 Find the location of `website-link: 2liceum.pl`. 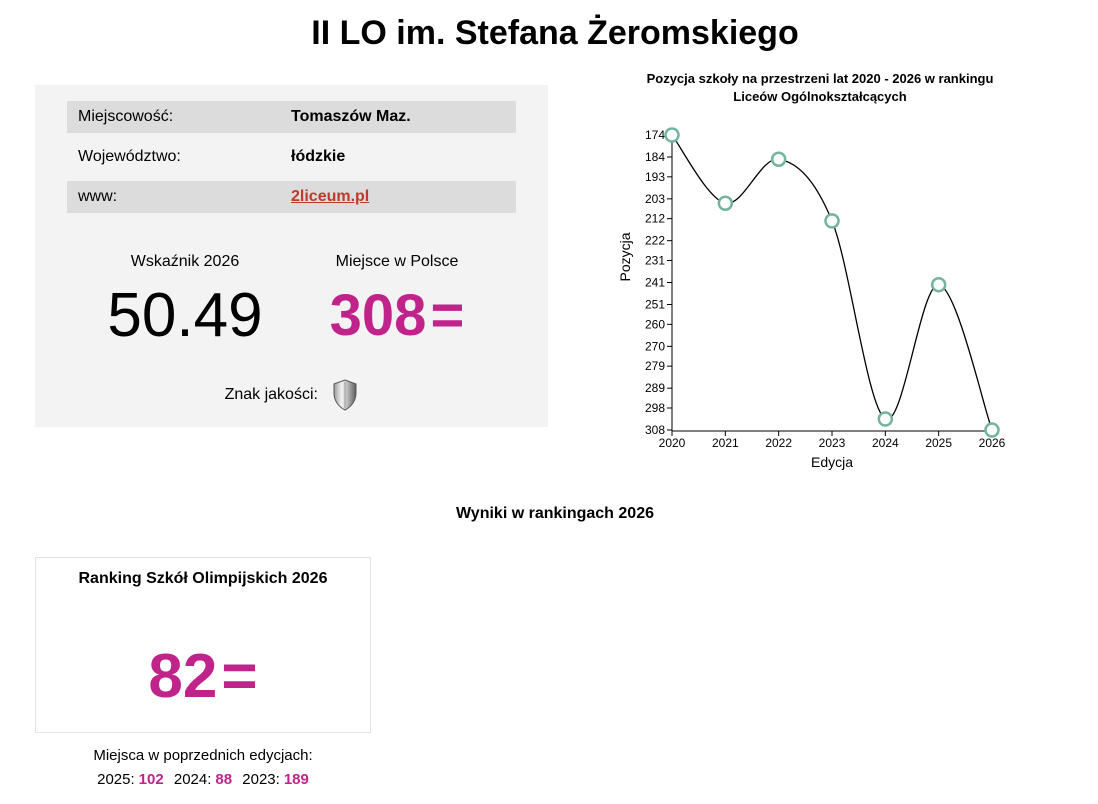

website-link: 2liceum.pl is located at coordinates (330, 196).